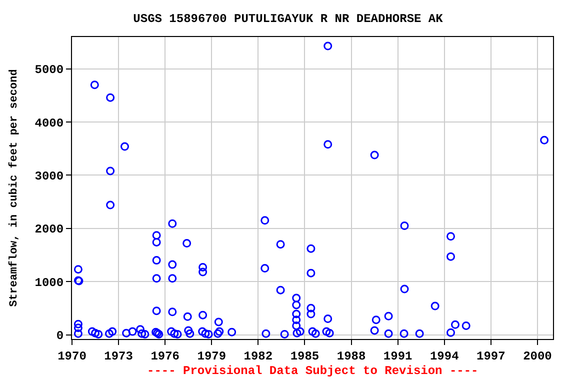 The width and height of the screenshot is (576, 384). Describe the element at coordinates (49, 229) in the screenshot. I see `y-tick-label: 2000` at that location.